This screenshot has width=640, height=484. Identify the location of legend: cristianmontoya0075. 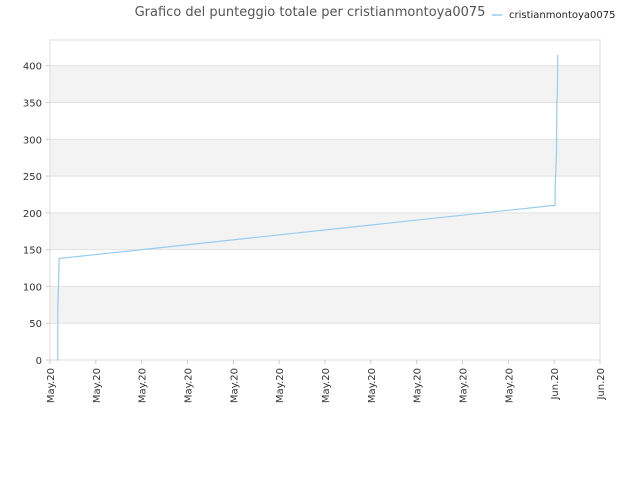
(554, 15).